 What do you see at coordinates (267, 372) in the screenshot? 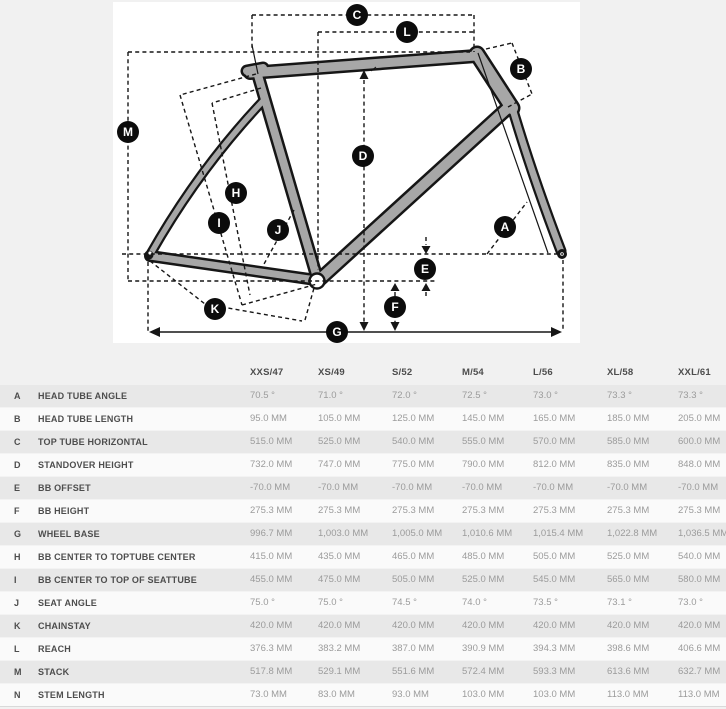
I see `size-header: XXS/47` at bounding box center [267, 372].